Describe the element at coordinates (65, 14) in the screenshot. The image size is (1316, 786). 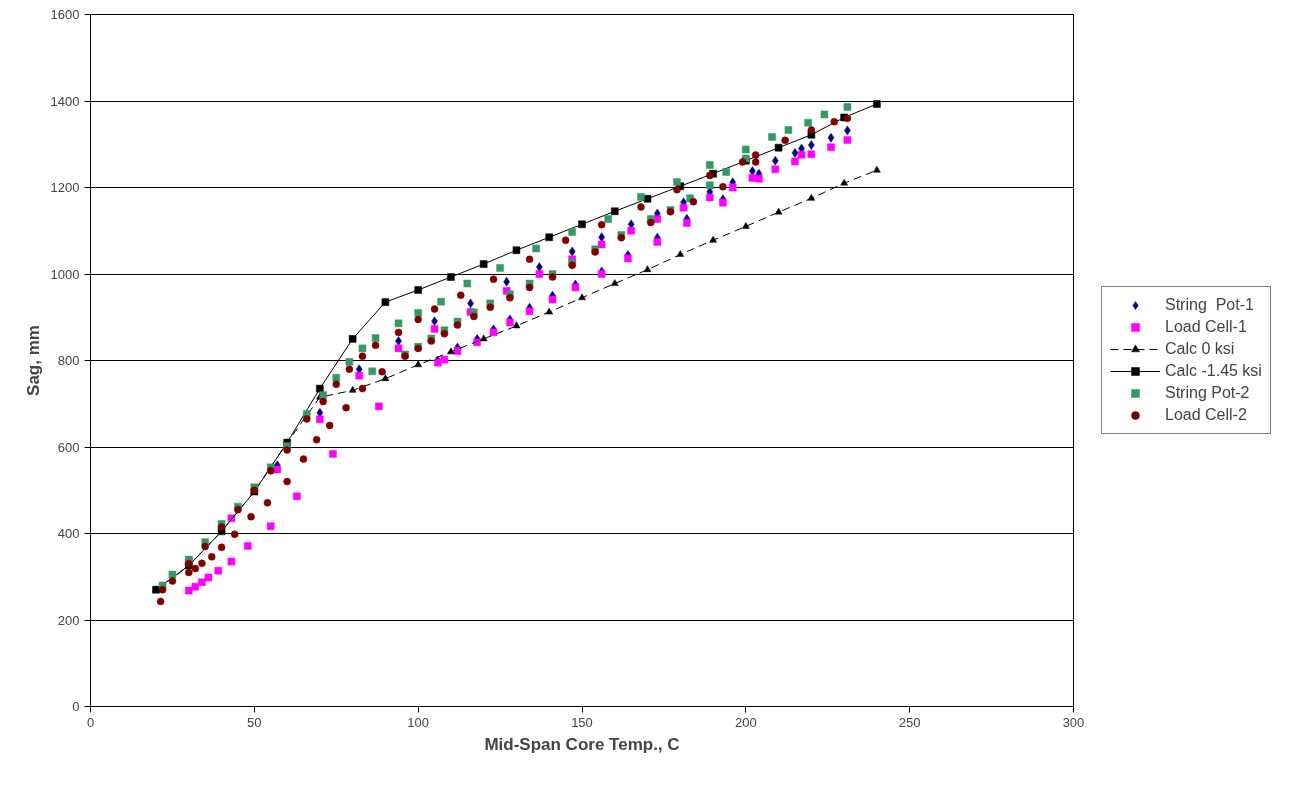
I see `y-tick-label: 1600` at that location.